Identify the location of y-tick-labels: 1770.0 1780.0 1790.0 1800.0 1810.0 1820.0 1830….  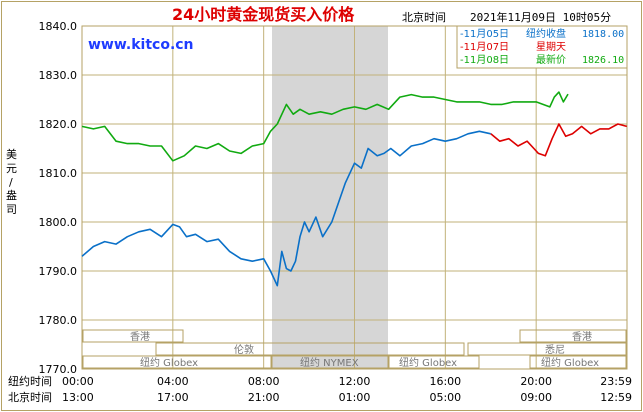
(58, 198).